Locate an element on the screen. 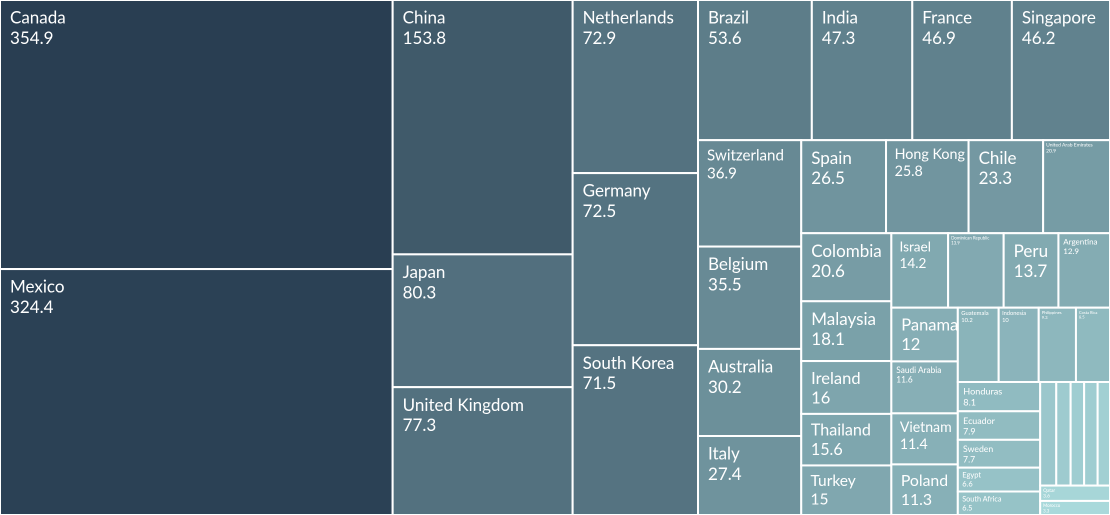 The width and height of the screenshot is (1110, 515). cell-value: 80.3 is located at coordinates (420, 291).